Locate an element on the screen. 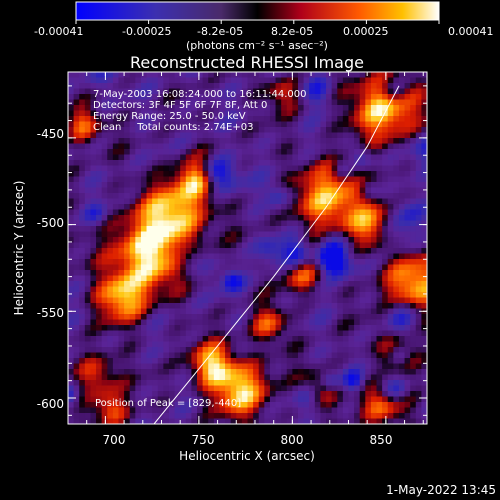 The image size is (500, 500). annotation-time-range: 7-May-2003 16:08:24.000 to 16:11:44.000 is located at coordinates (199, 94).